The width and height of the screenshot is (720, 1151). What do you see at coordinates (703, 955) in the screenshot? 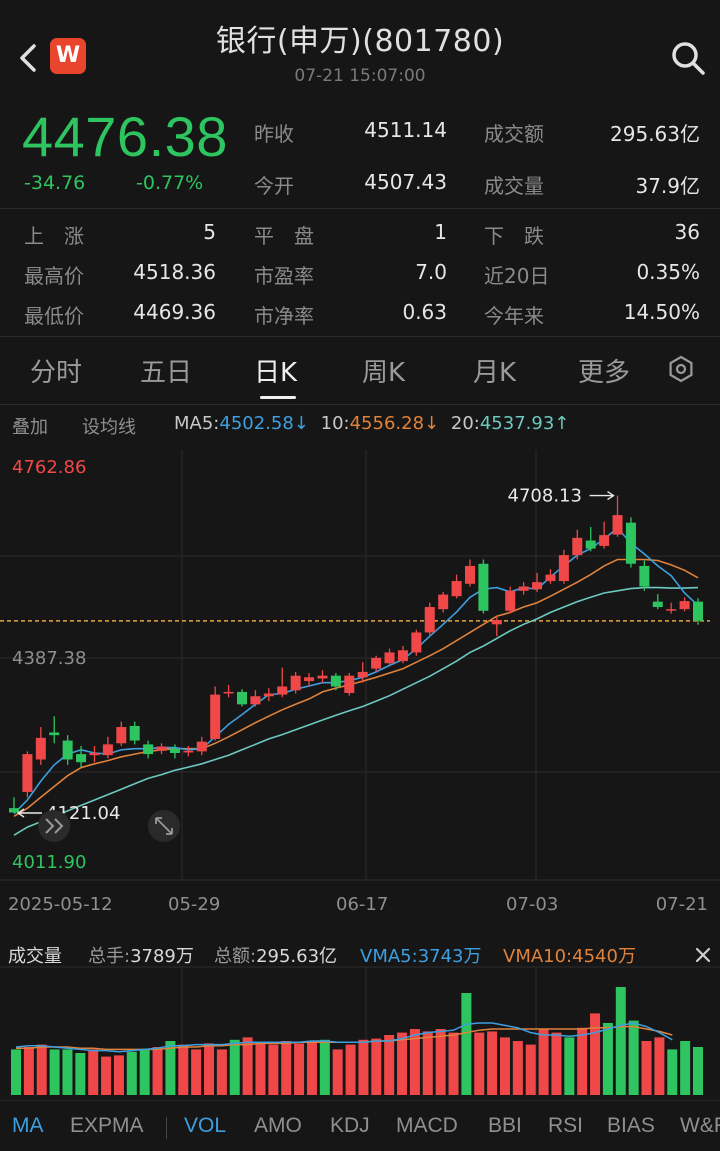
I see `close-icon` at bounding box center [703, 955].